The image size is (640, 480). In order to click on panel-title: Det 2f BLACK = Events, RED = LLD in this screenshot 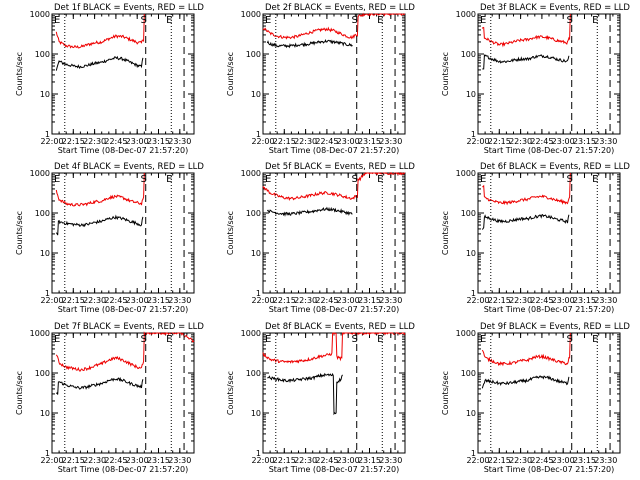, I will do `click(340, 8)`.